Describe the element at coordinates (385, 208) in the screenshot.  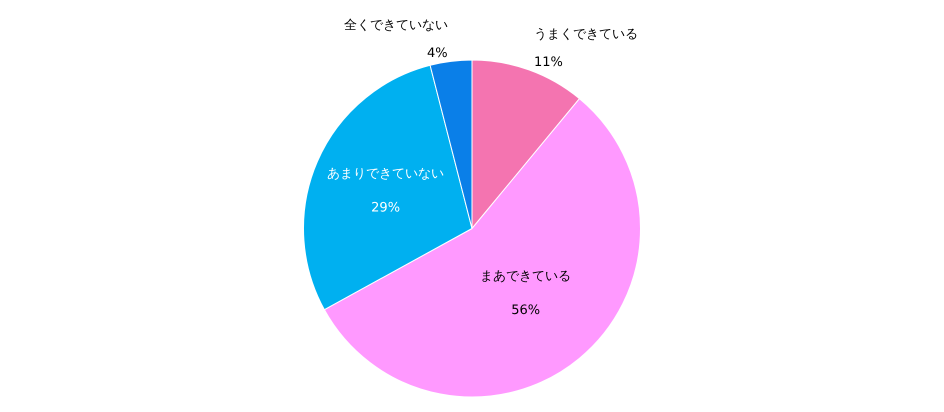
I see `data-label: 29%` at that location.